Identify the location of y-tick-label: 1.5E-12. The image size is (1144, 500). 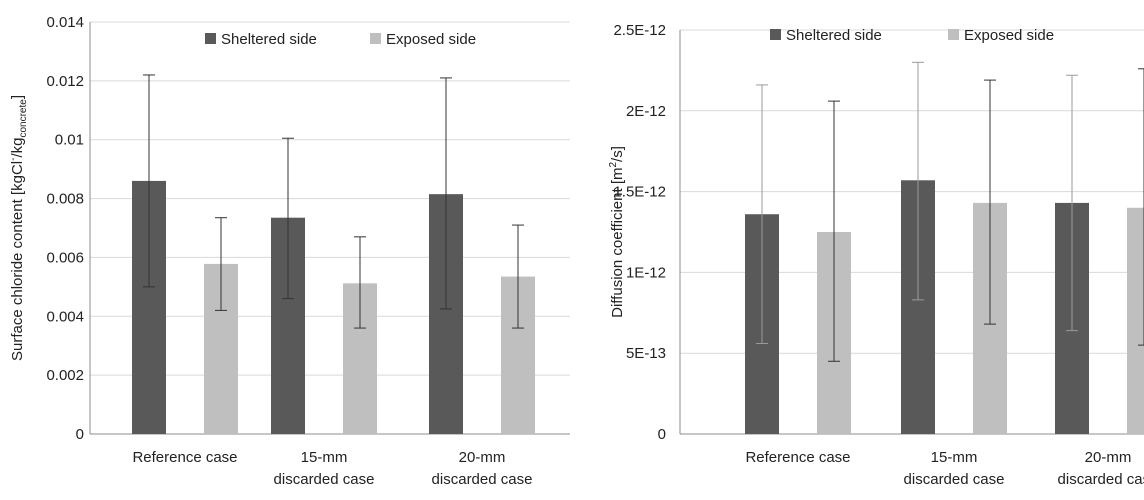
(639, 192).